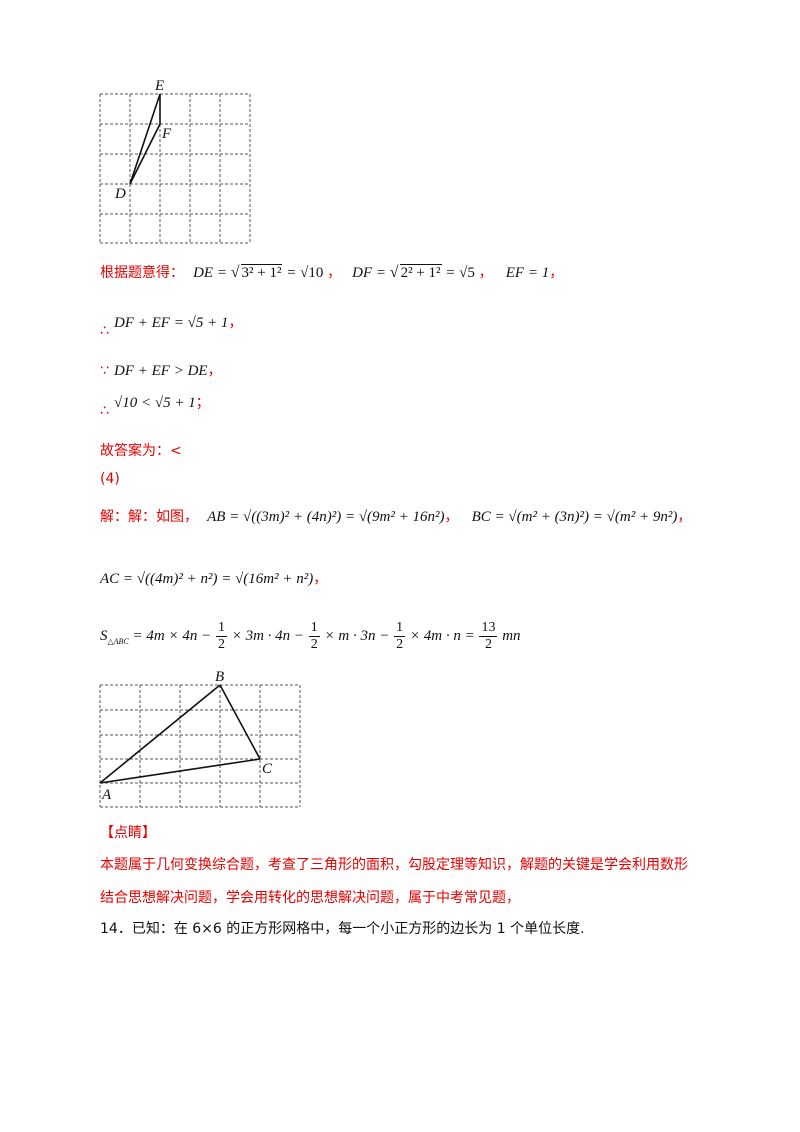 This screenshot has height=1132, width=800. I want to click on derivation-line-2: ∴ DF + EF = √5 + 1，, so click(171, 327).